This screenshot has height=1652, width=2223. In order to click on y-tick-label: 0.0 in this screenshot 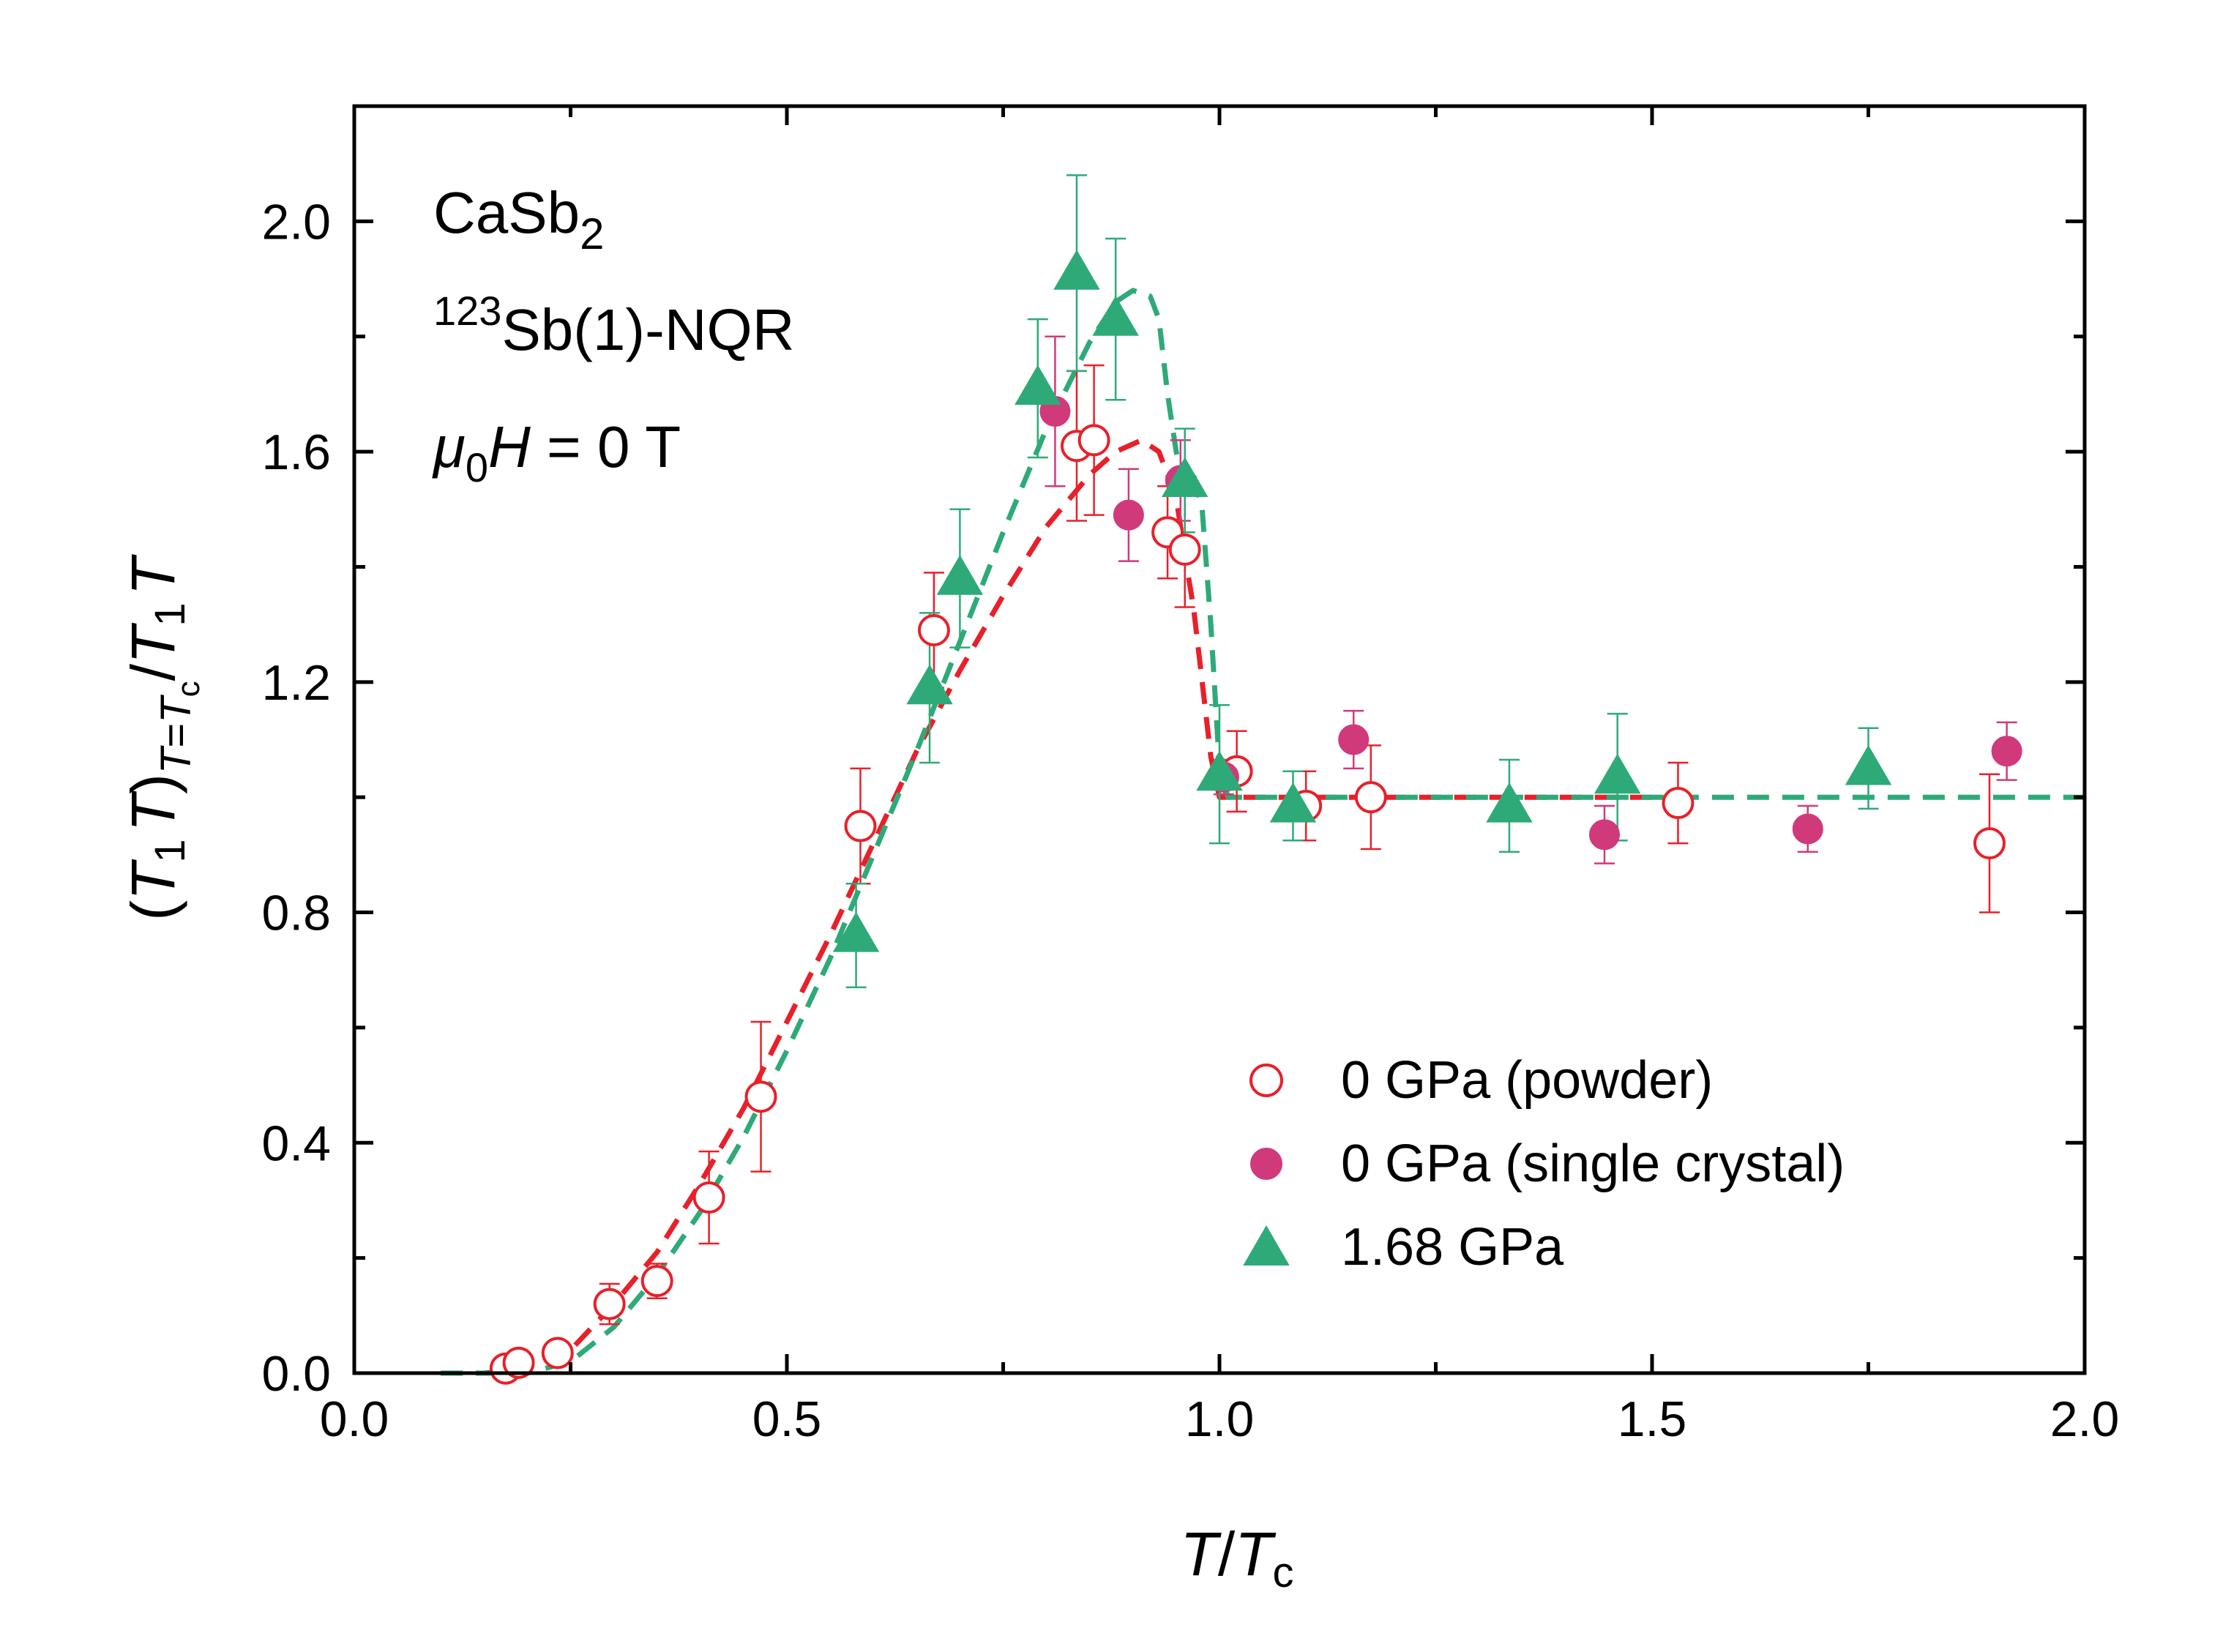, I will do `click(296, 1374)`.